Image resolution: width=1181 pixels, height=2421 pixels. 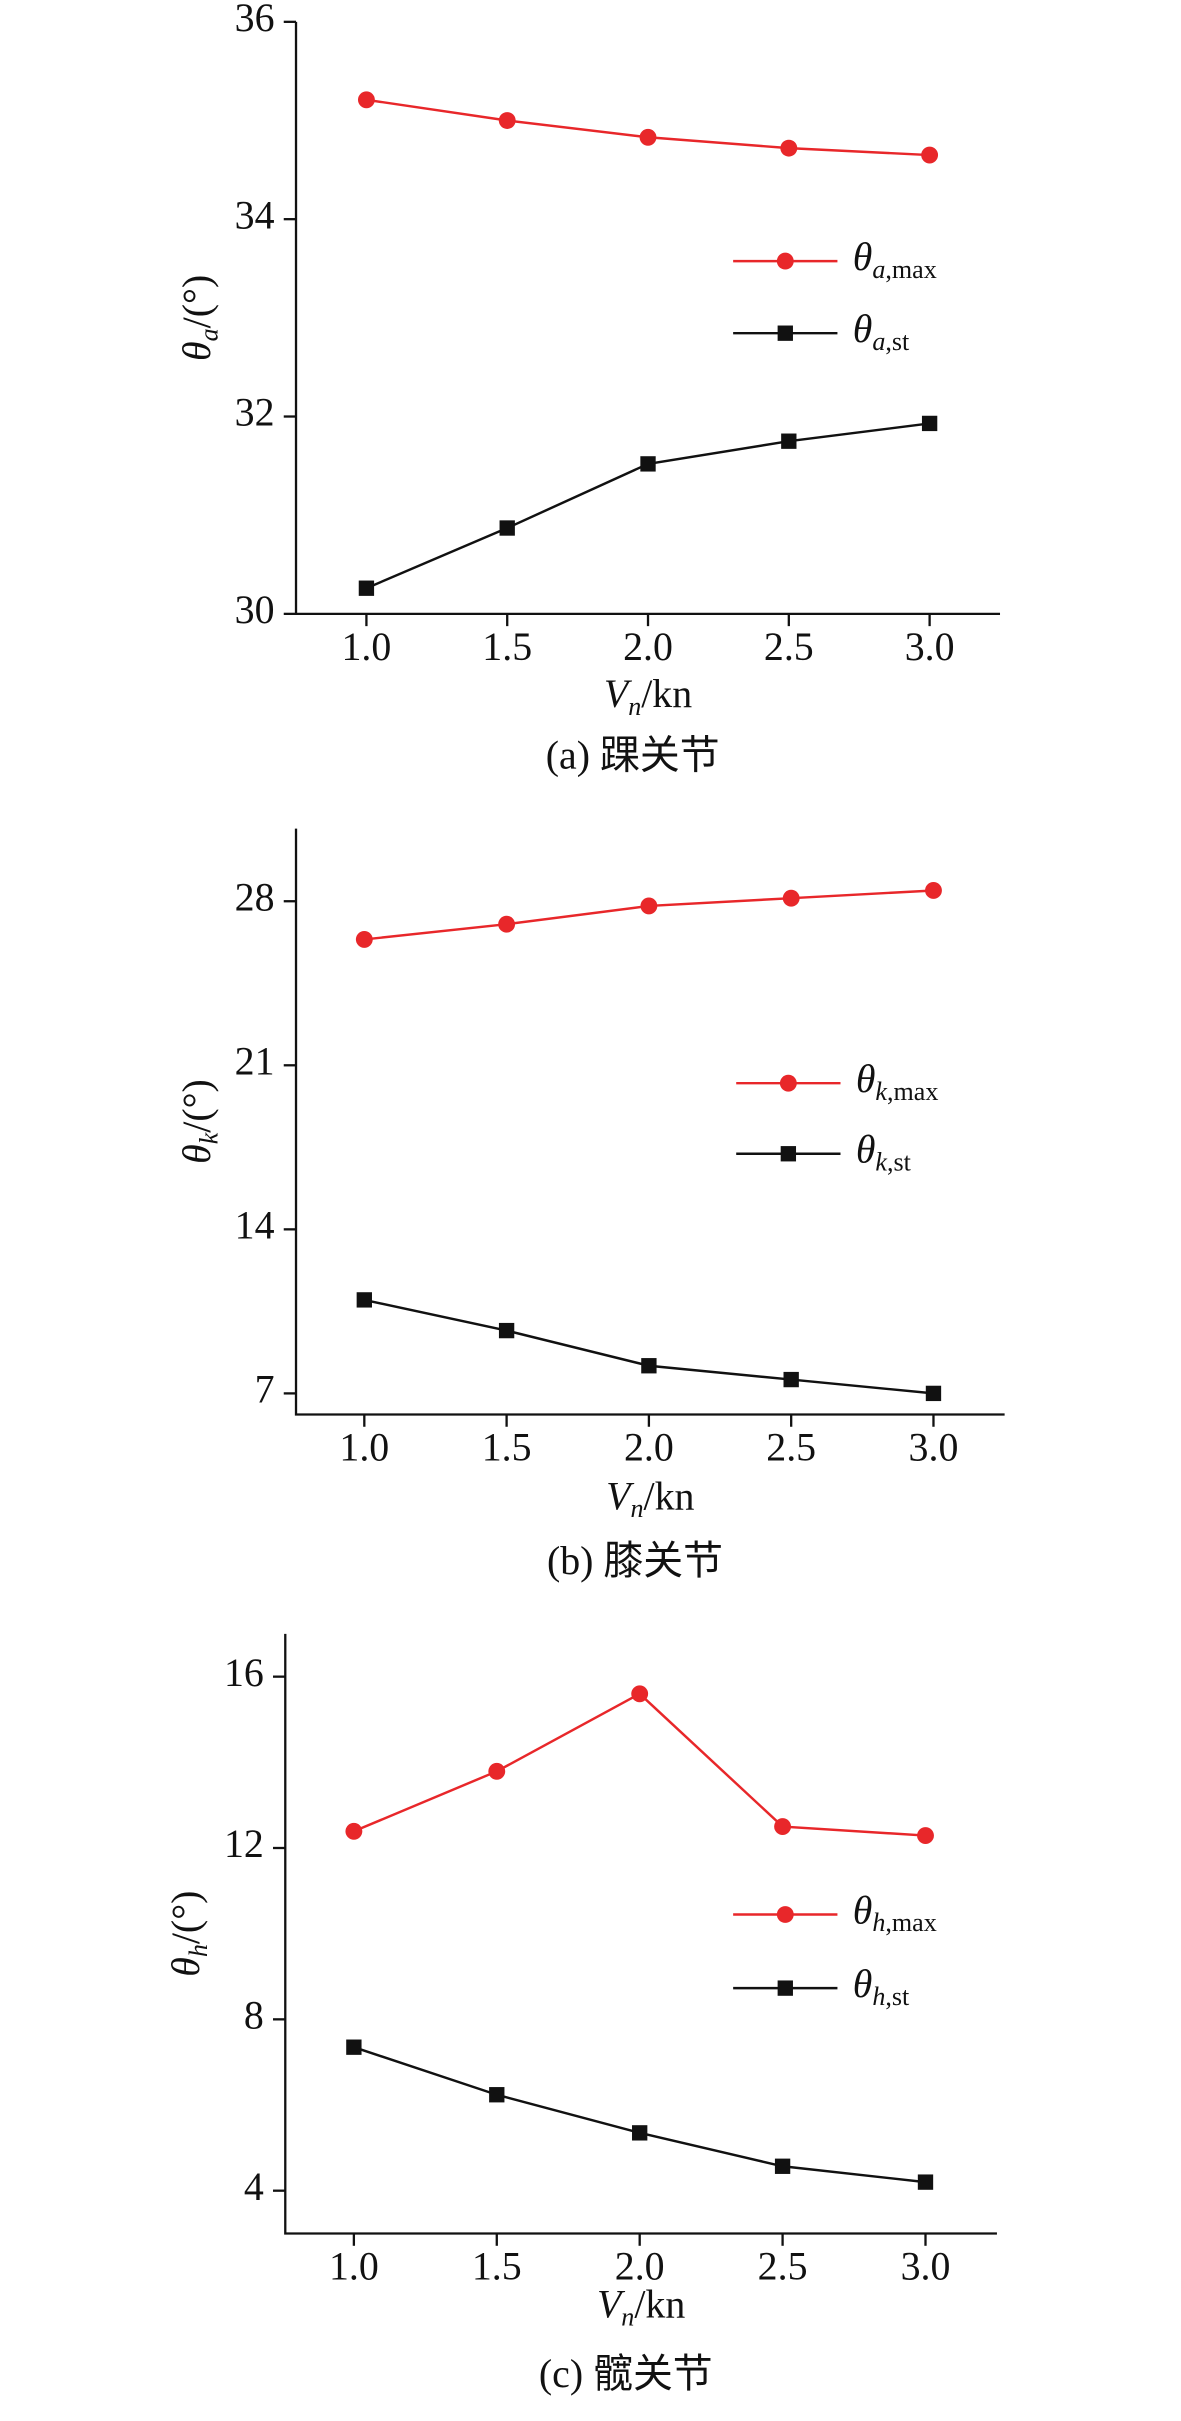 I want to click on legend-label: θk,st, so click(x=884, y=1152).